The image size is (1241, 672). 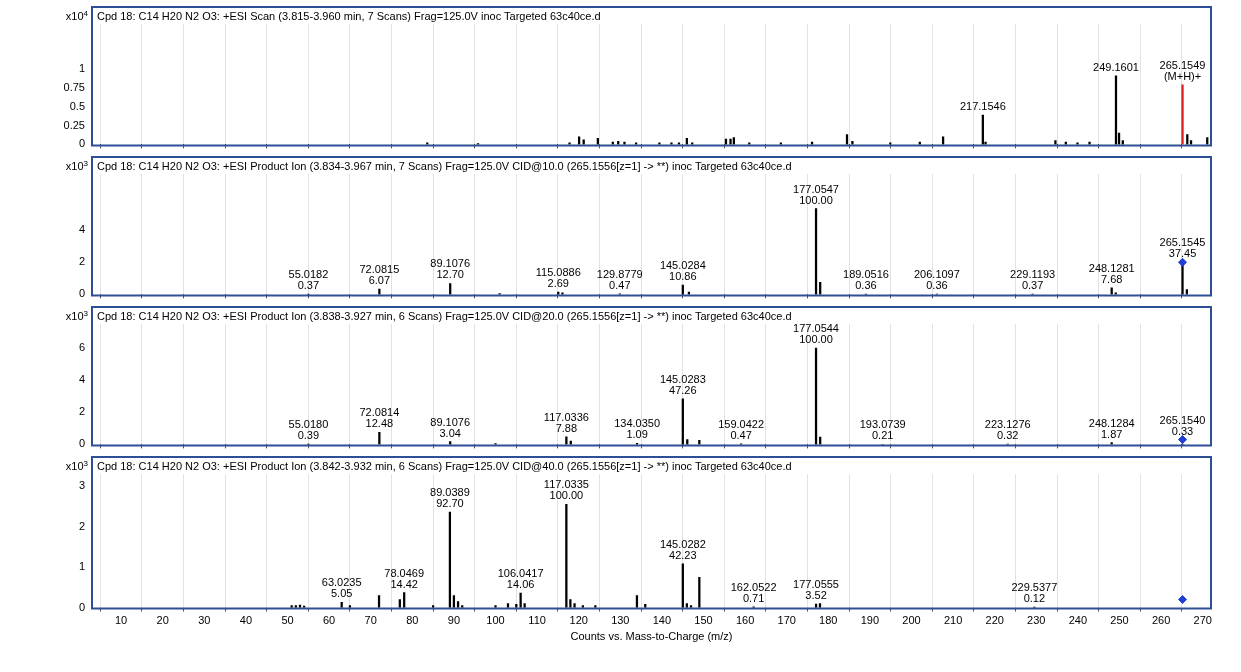 What do you see at coordinates (1078, 620) in the screenshot?
I see `x-tick-label: 240` at bounding box center [1078, 620].